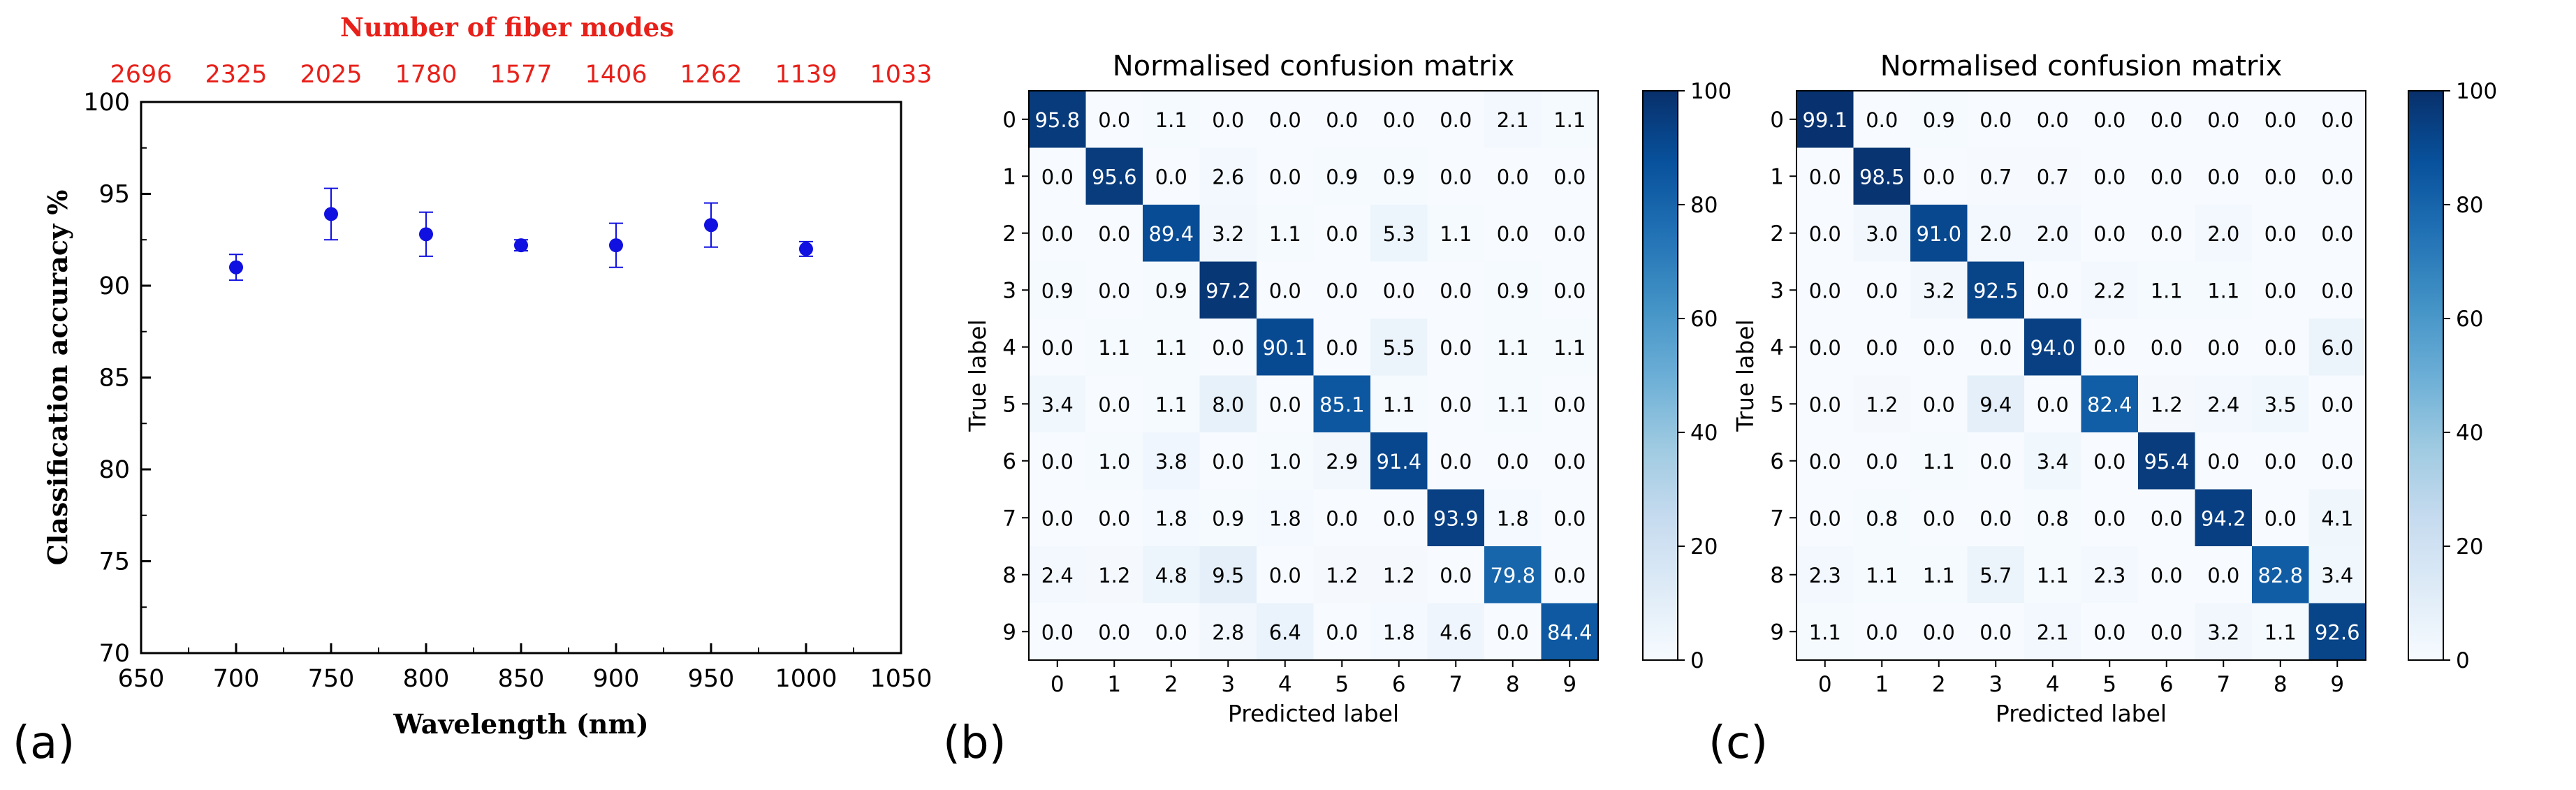 The image size is (2576, 790). What do you see at coordinates (975, 743) in the screenshot?
I see `panel-label-b: (b)` at bounding box center [975, 743].